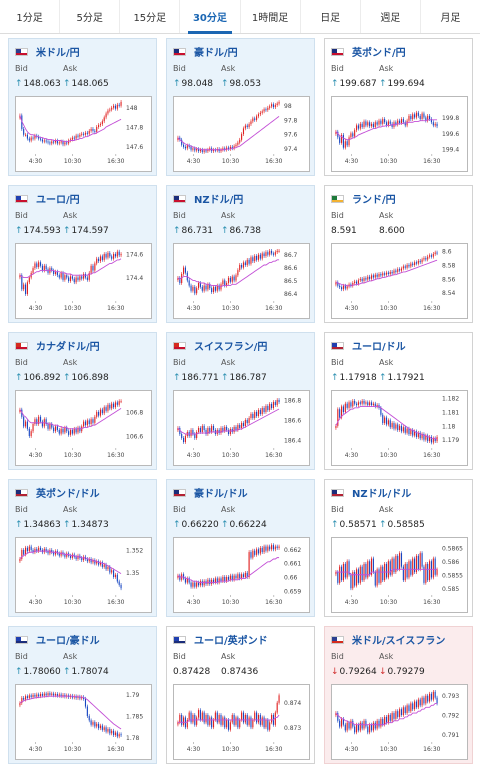 The image size is (480, 768). I want to click on pair-title: ユーロ/円, so click(47, 198).